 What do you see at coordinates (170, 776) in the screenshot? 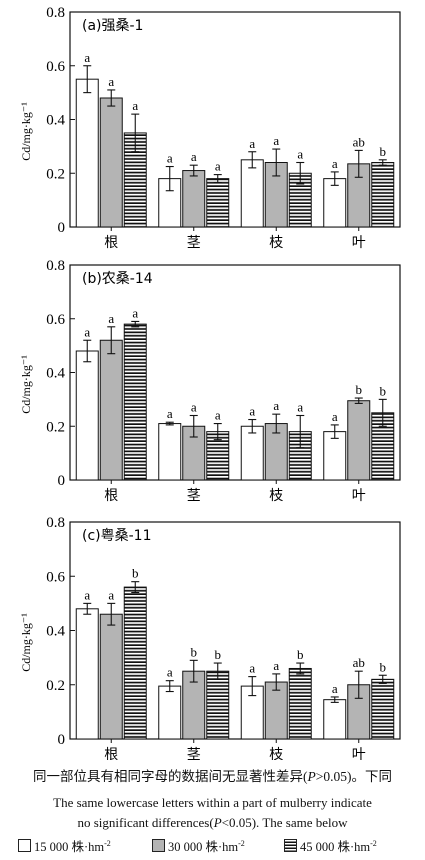
I see `caption-zh-text: 同一部位具有相同字母的数据间无显著性差异(` at bounding box center [170, 776].